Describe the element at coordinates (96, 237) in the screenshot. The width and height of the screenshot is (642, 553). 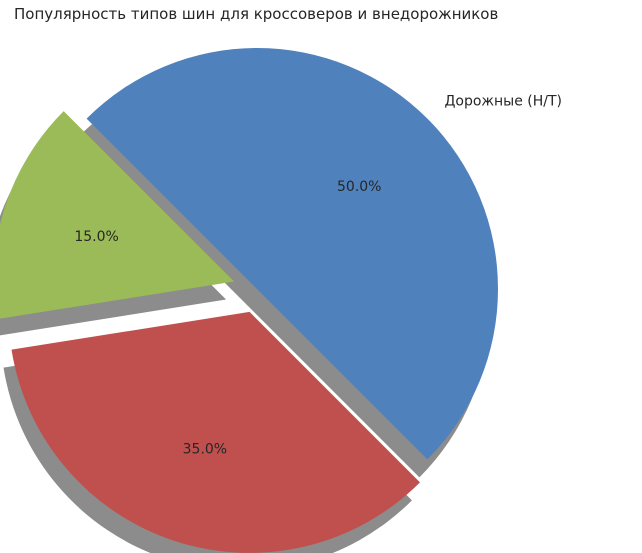
I see `pie-percent-label-mud: 15.0%` at that location.